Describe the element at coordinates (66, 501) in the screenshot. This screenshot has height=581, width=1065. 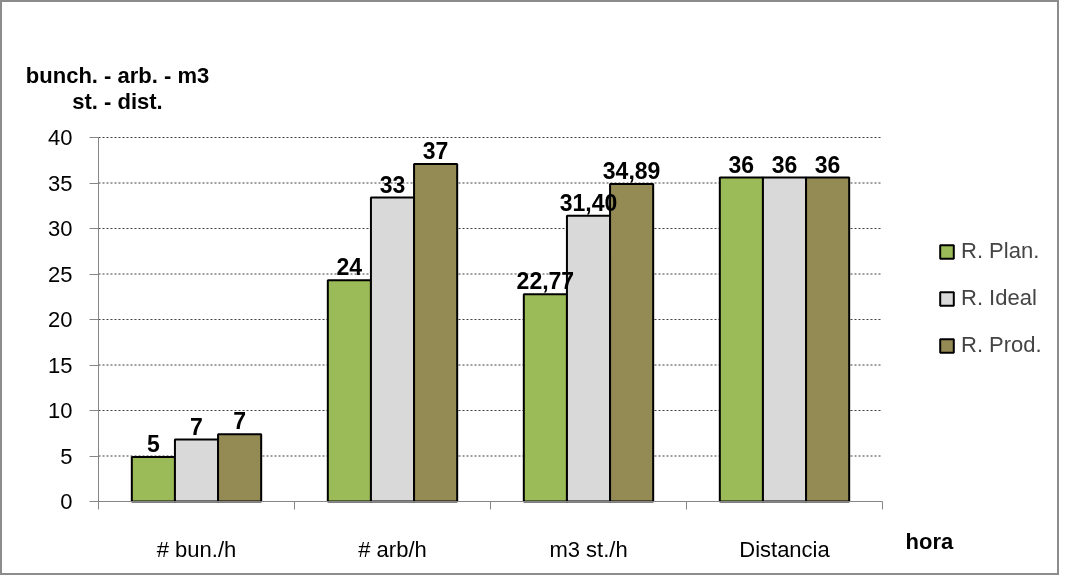
I see `y-tick-label: 0` at that location.